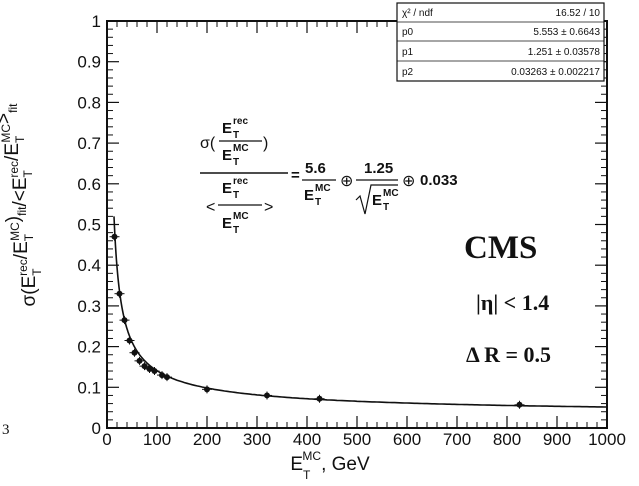 This screenshot has width=639, height=486. I want to click on y-tick-label: 0.5, so click(89, 225).